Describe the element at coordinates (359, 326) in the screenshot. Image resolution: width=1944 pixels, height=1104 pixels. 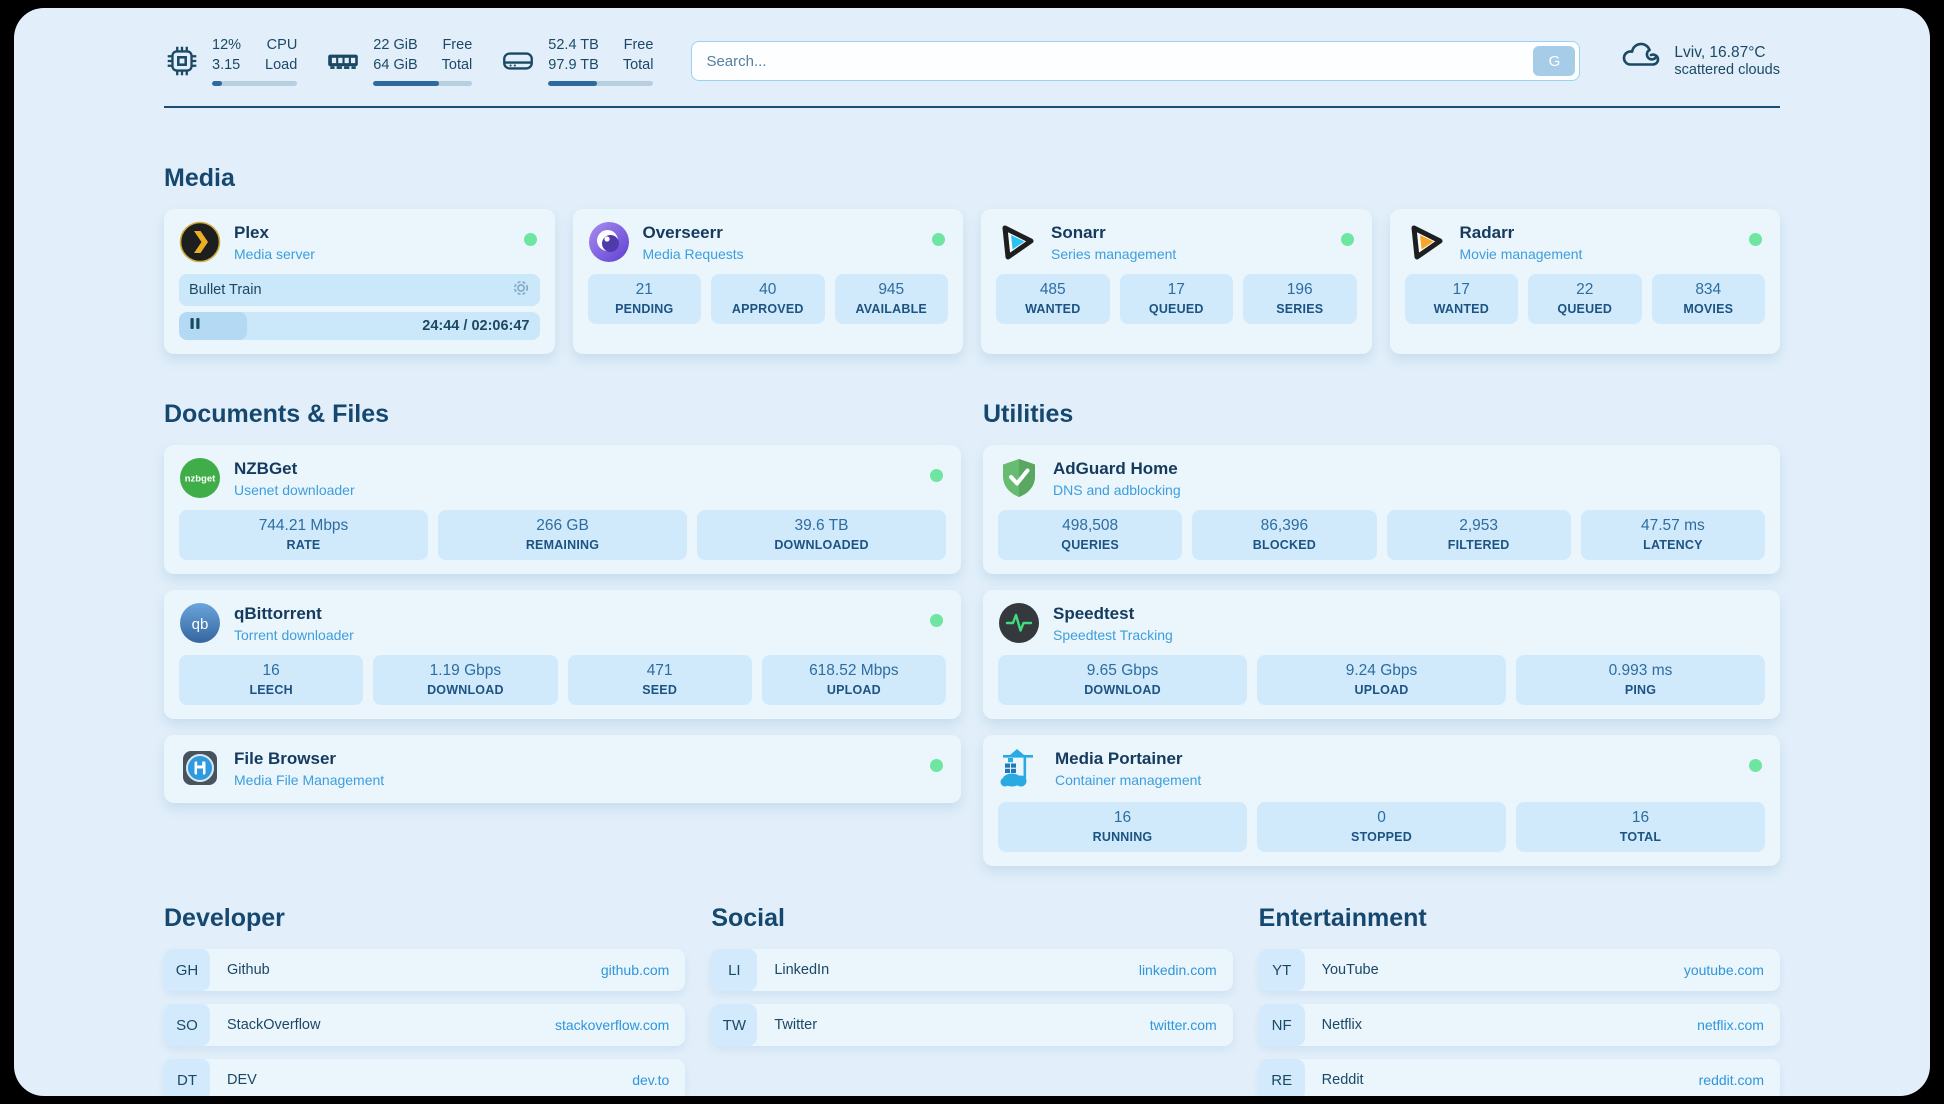
I see `playback-progress-bar: 24:44 / 02:06:47` at that location.